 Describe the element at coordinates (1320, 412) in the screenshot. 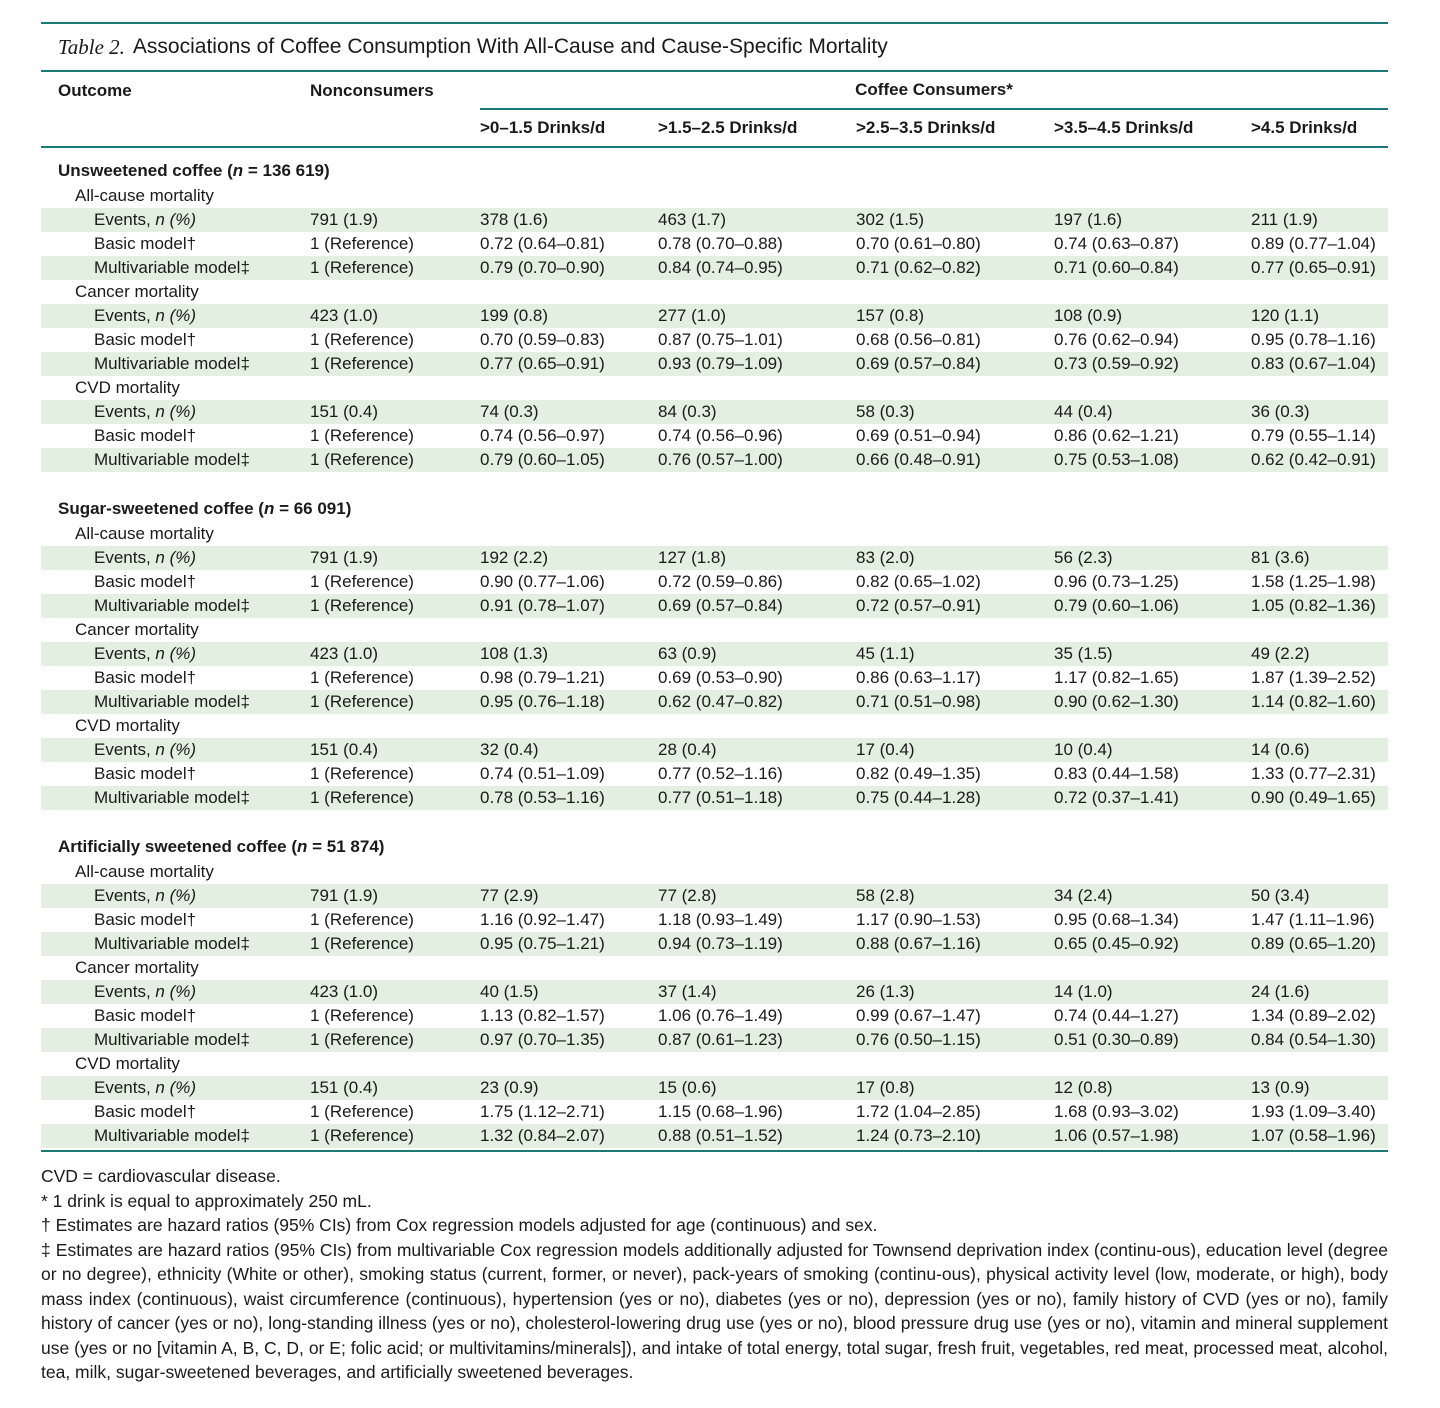

I see `table-cell: 36 (0.3)` at that location.